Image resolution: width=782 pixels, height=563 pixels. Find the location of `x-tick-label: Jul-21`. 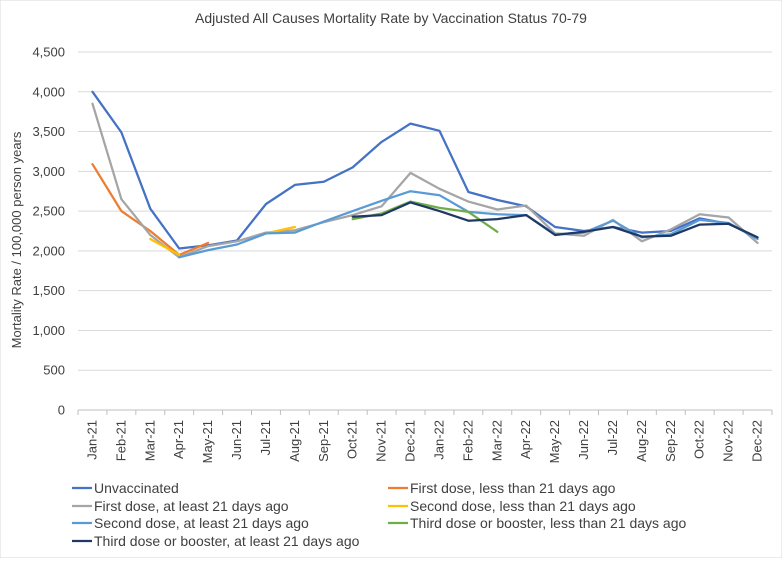

x-tick-label: Jul-21 is located at coordinates (265, 437).